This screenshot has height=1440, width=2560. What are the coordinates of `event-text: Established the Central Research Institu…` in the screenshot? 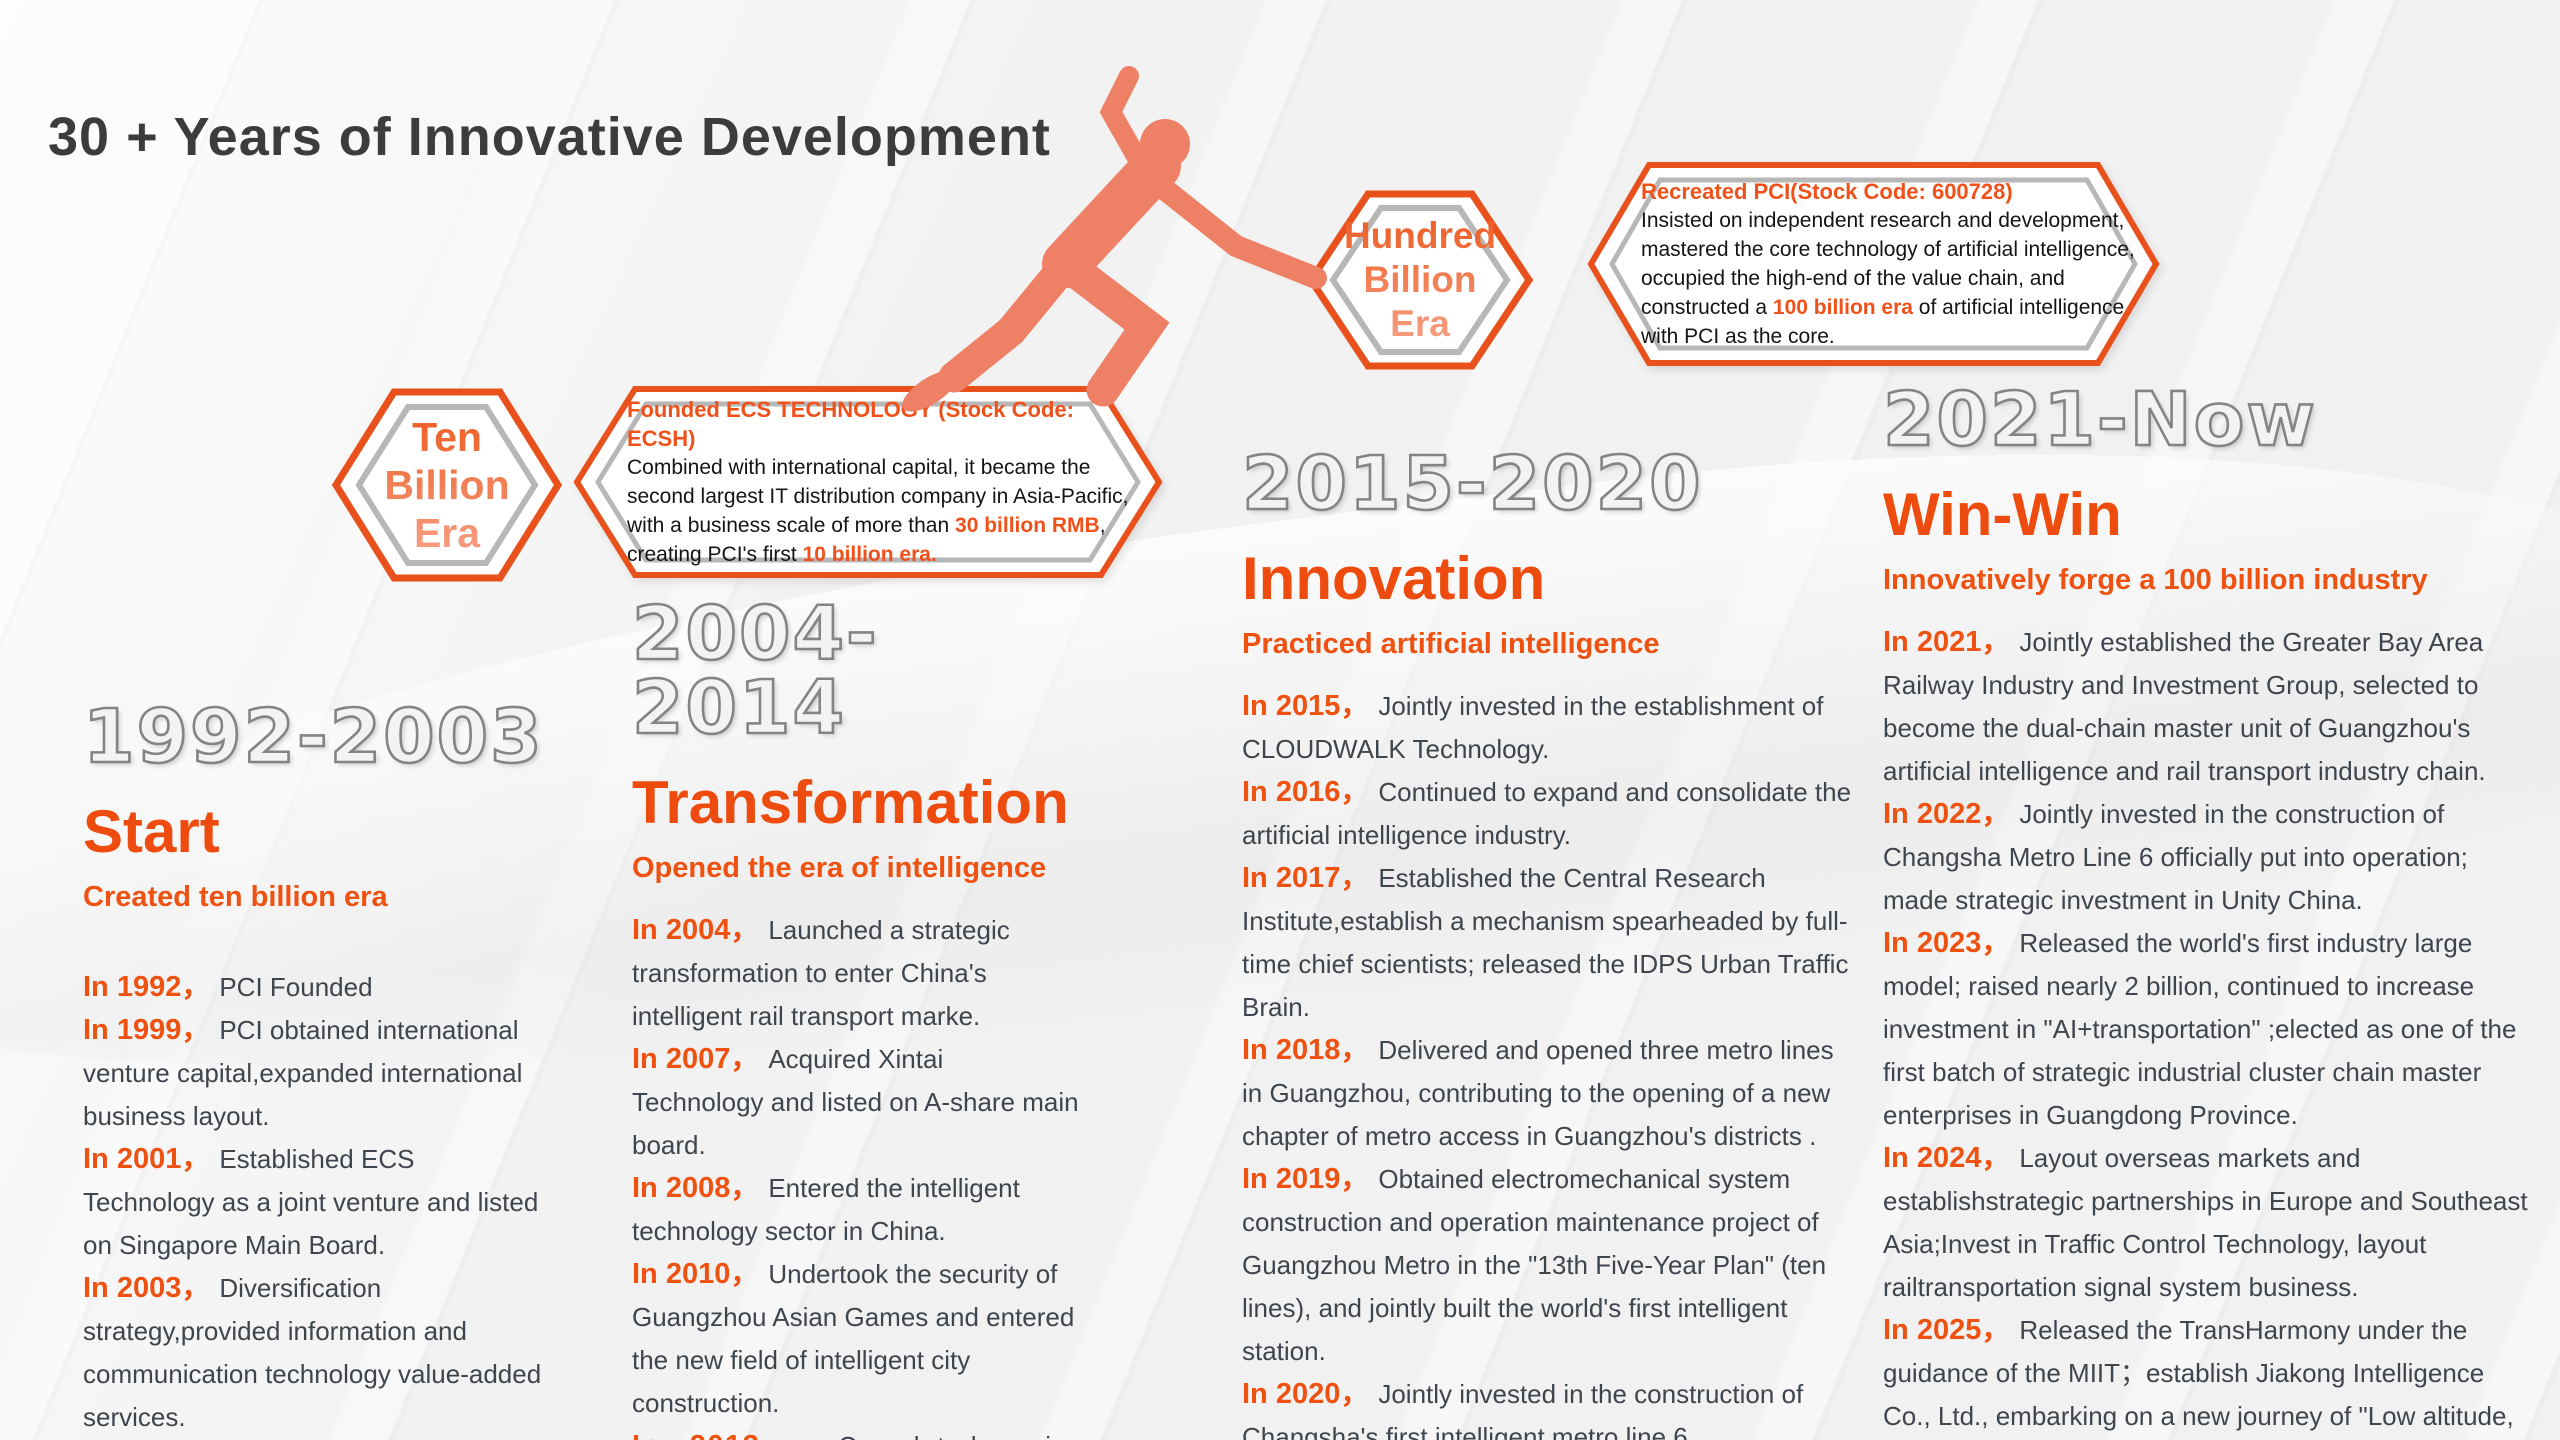 It's located at (1545, 942).